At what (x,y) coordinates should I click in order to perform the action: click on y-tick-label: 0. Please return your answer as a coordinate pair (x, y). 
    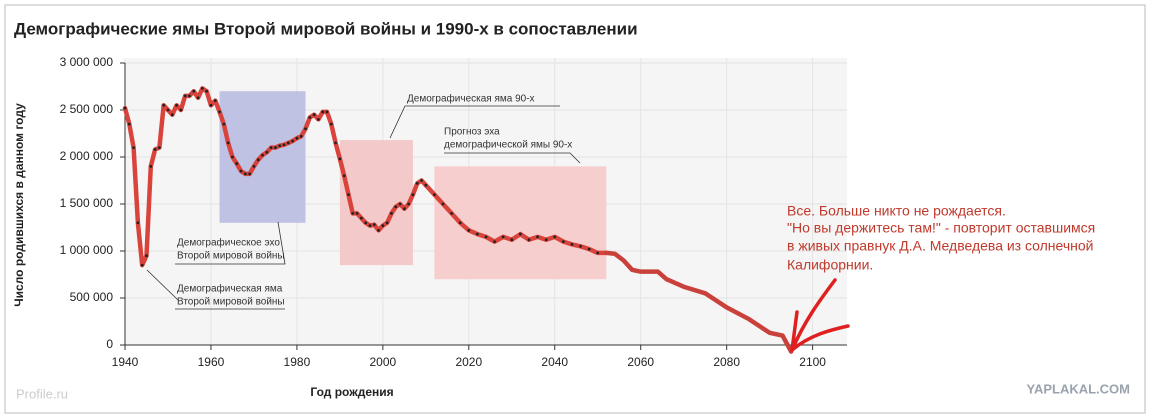
    Looking at the image, I should click on (109, 344).